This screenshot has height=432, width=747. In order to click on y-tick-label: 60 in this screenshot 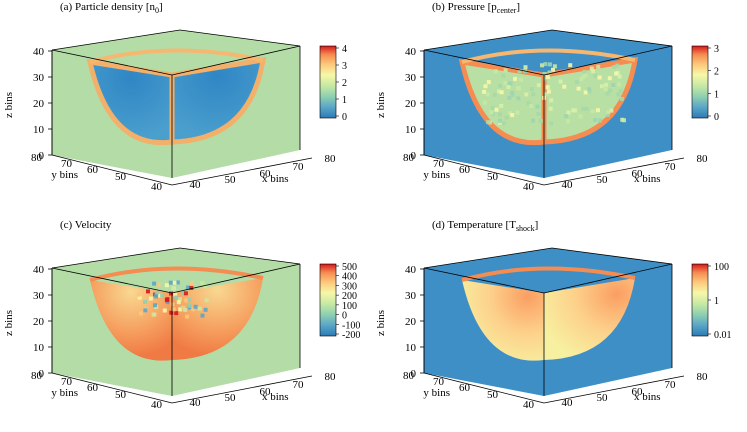, I will do `click(93, 388)`.